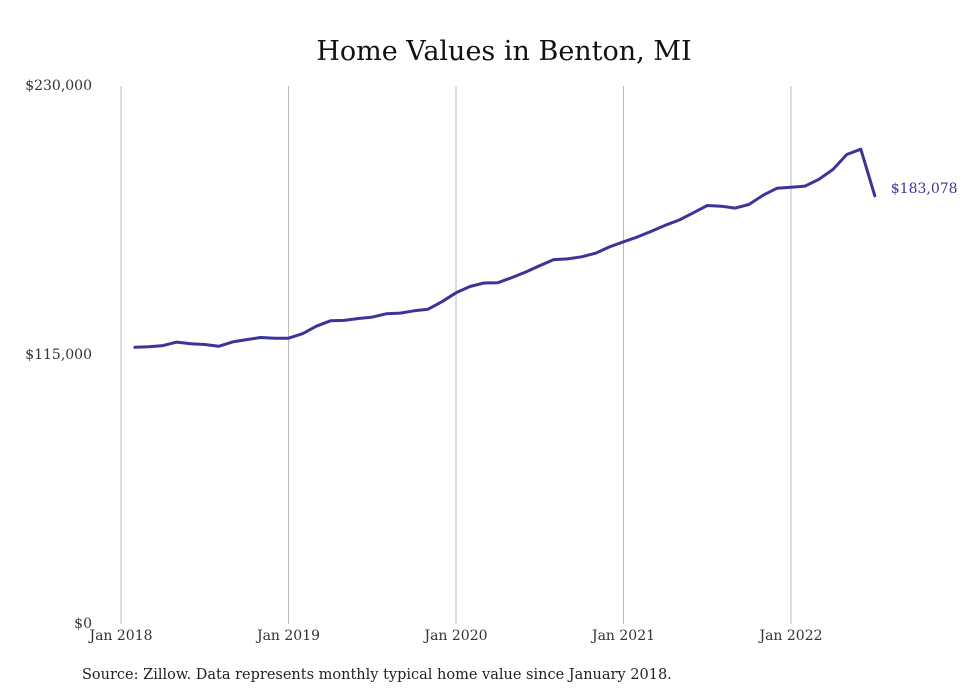 This screenshot has height=699, width=980. I want to click on end-value-label: $183,078, so click(924, 189).